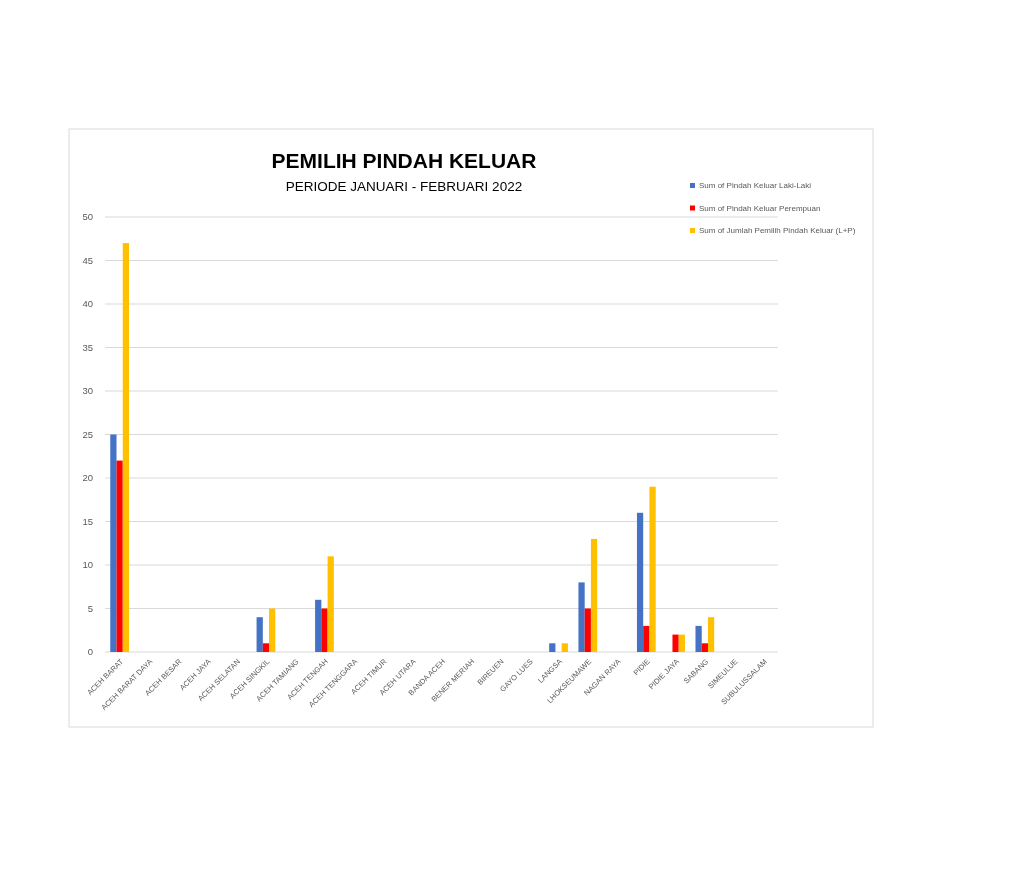  Describe the element at coordinates (87, 391) in the screenshot. I see `y-tick-label: 30` at that location.